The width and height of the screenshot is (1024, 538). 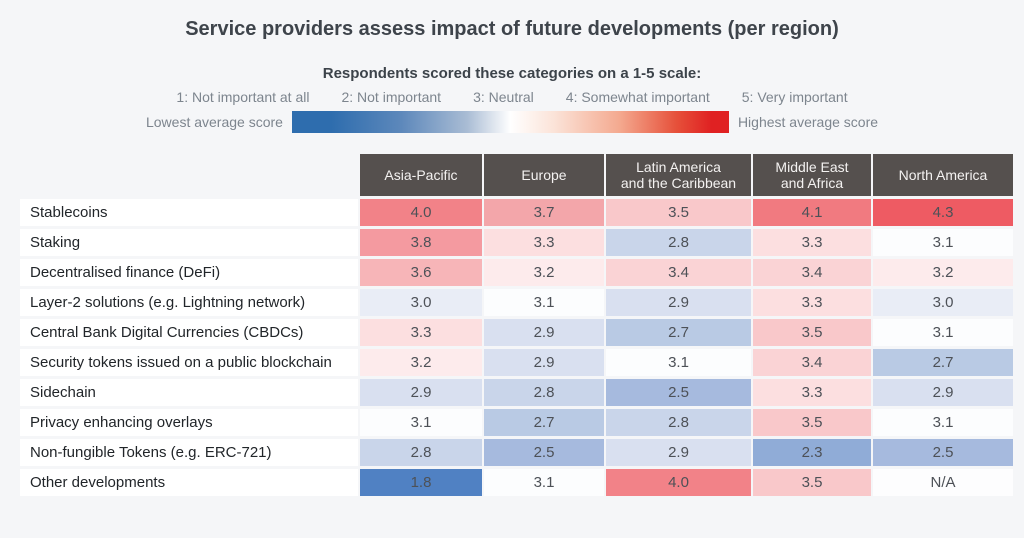 What do you see at coordinates (678, 422) in the screenshot?
I see `heatmap-cell-r8-c3: 2.8` at bounding box center [678, 422].